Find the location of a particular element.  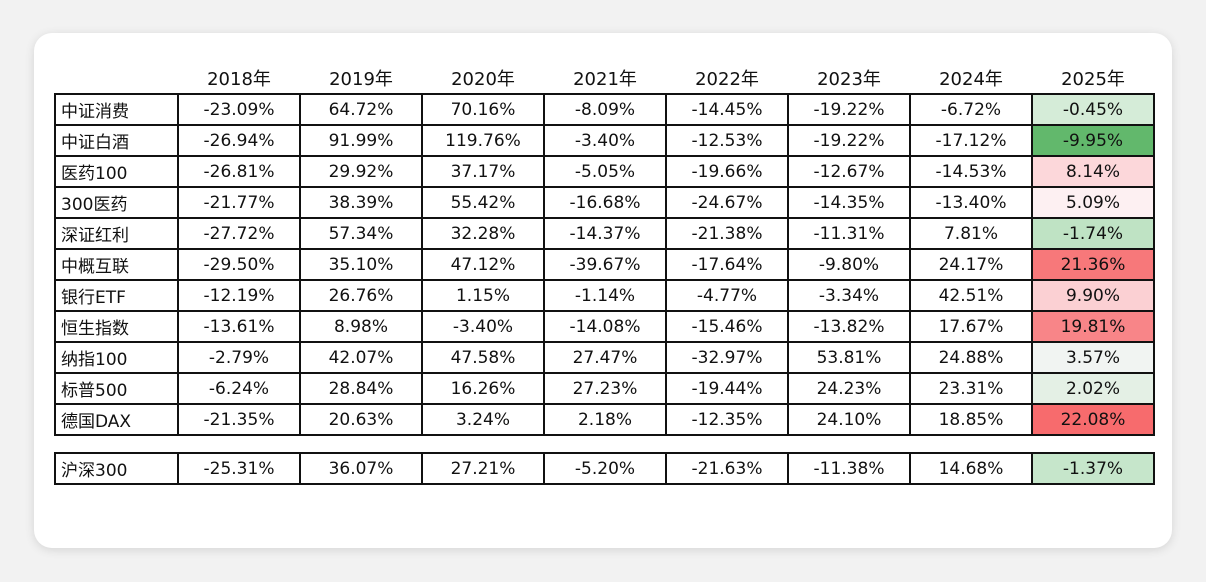

row-name: 标普500 is located at coordinates (116, 388).